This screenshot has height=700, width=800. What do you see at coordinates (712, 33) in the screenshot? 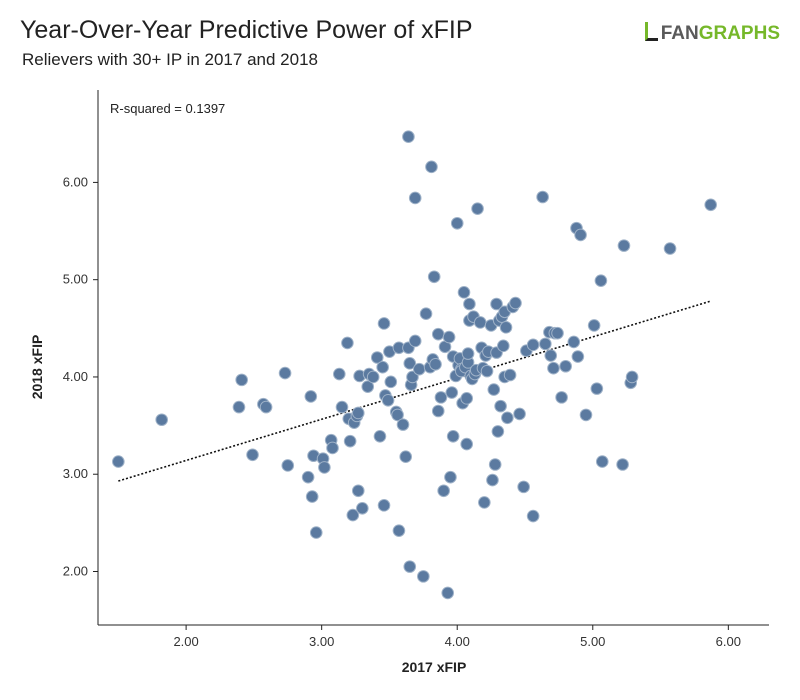
I see `fangraphs-logo: FANGRAPHS` at bounding box center [712, 33].